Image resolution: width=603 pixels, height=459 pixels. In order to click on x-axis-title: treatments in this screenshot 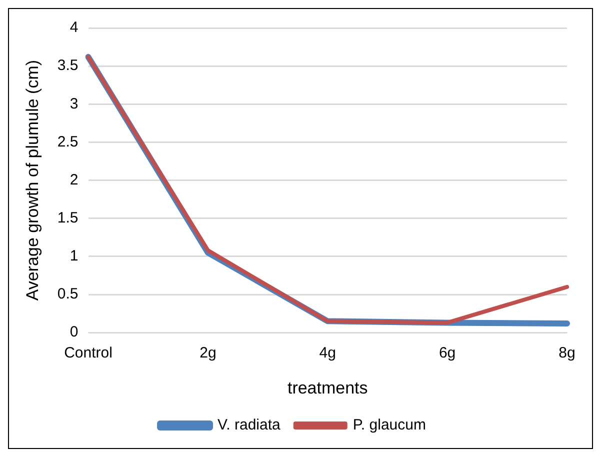, I will do `click(327, 388)`.